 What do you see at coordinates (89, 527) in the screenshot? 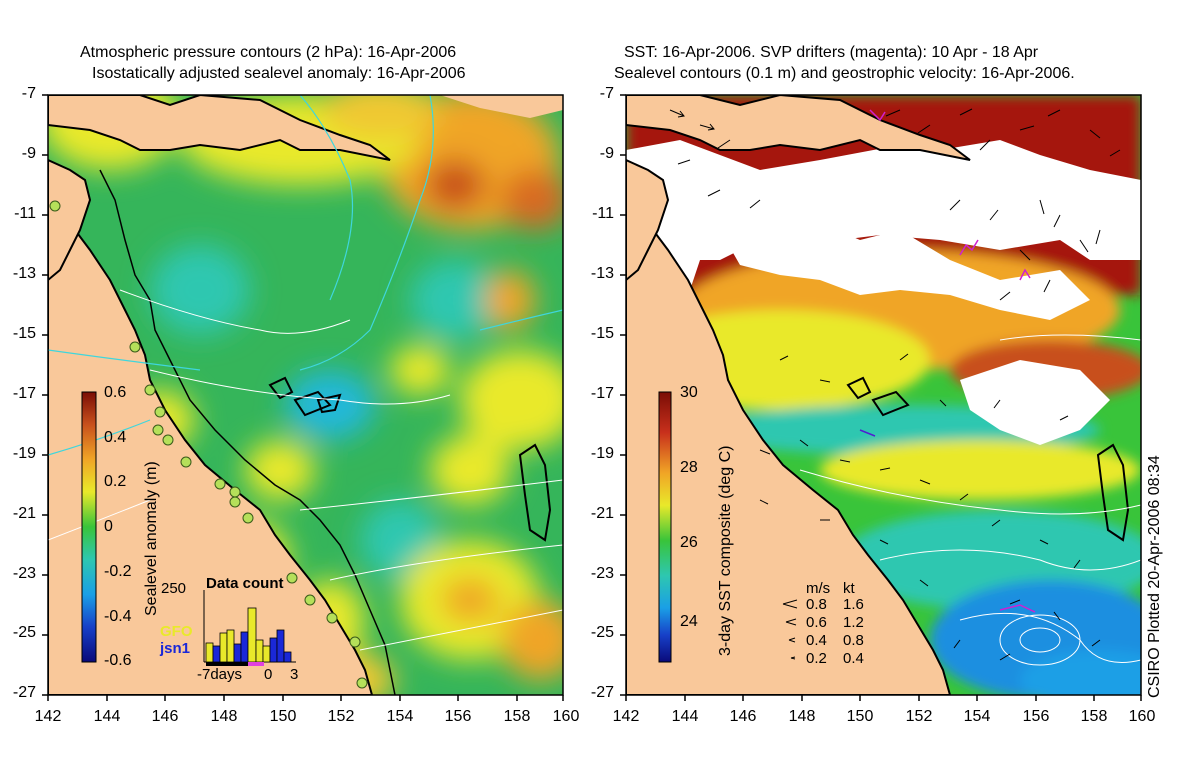
I see `sla-colorbar` at bounding box center [89, 527].